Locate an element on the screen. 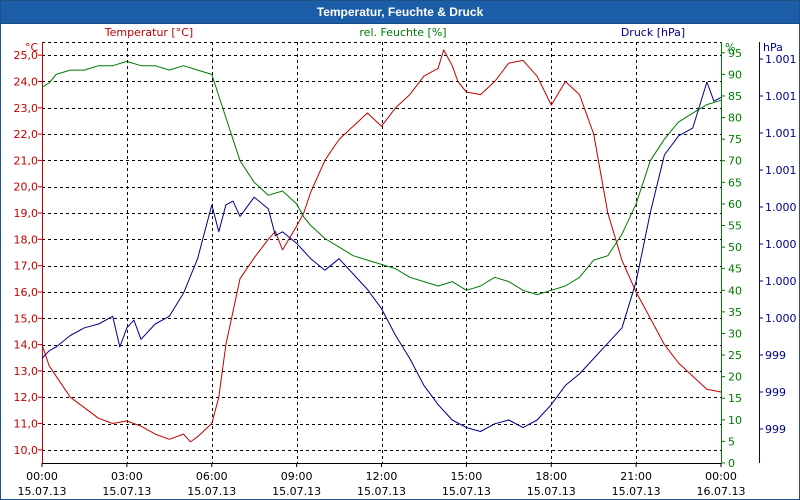 Image resolution: width=800 pixels, height=500 pixels. temperature-tick-label: 13,0 is located at coordinates (26, 371).